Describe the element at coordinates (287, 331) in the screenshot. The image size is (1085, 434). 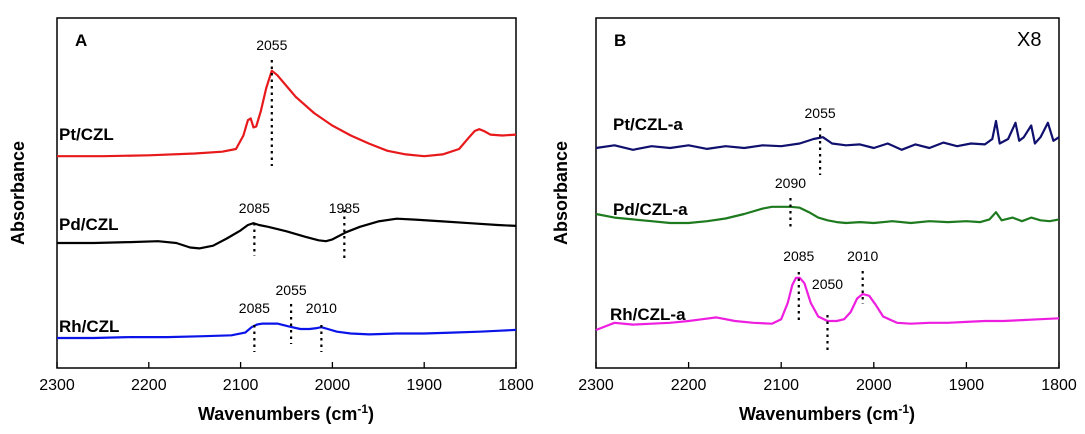
I see `series-line-rh-czl` at that location.